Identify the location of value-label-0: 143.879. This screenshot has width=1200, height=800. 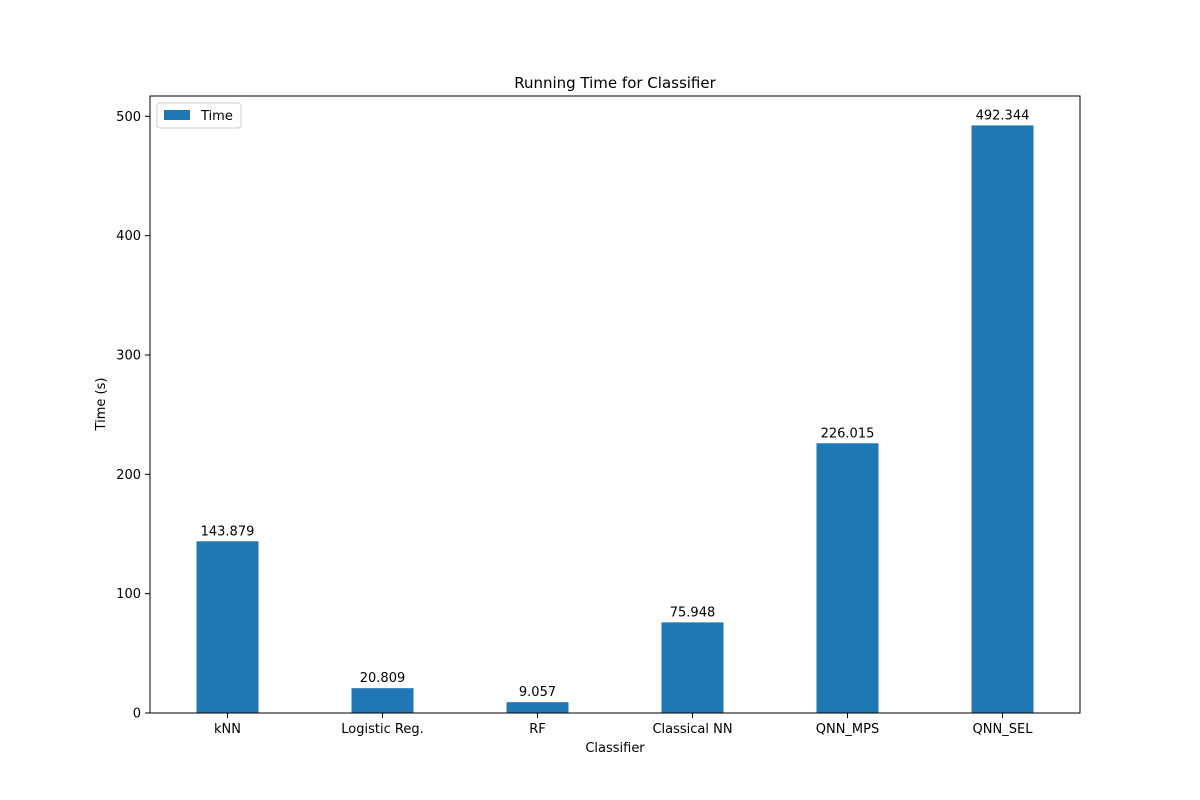
(228, 531).